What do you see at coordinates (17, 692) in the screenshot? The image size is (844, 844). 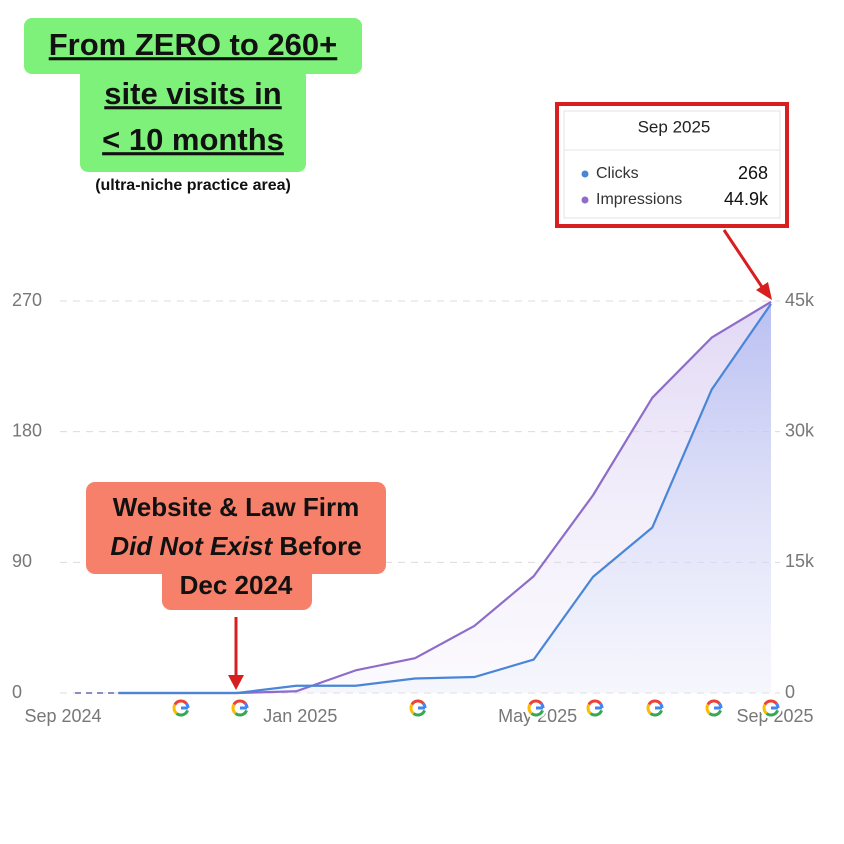 I see `y-tick-label: 0` at bounding box center [17, 692].